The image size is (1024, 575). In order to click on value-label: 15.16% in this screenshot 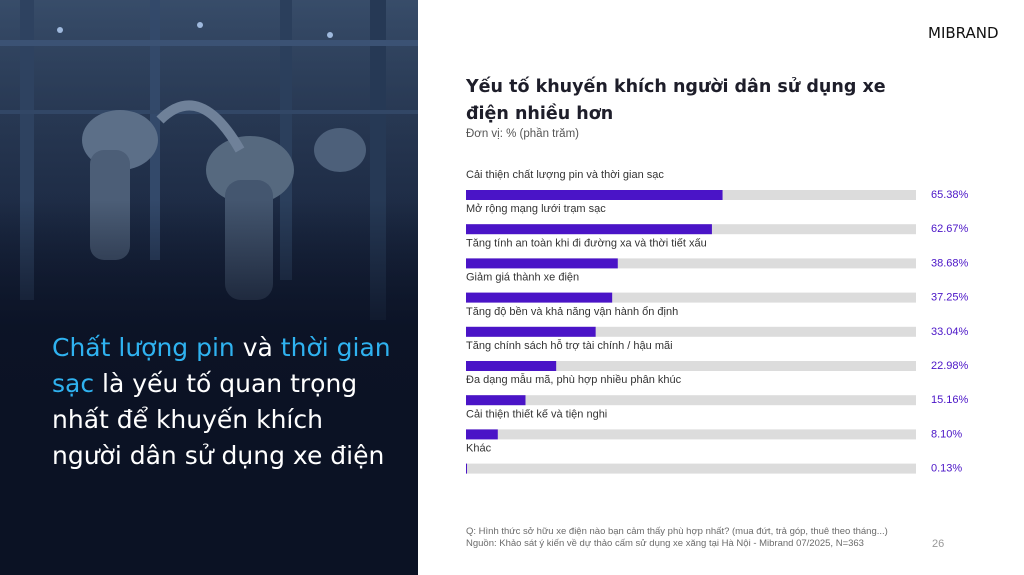, I will do `click(950, 400)`.